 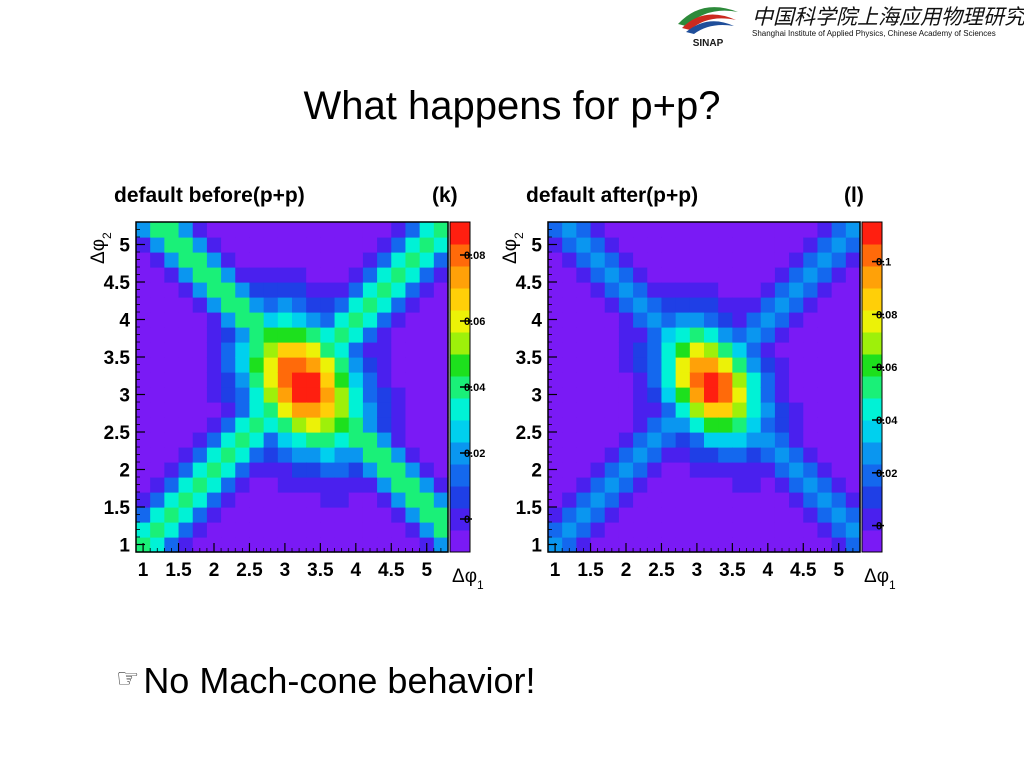 What do you see at coordinates (356, 570) in the screenshot?
I see `x-tick-label: 4` at bounding box center [356, 570].